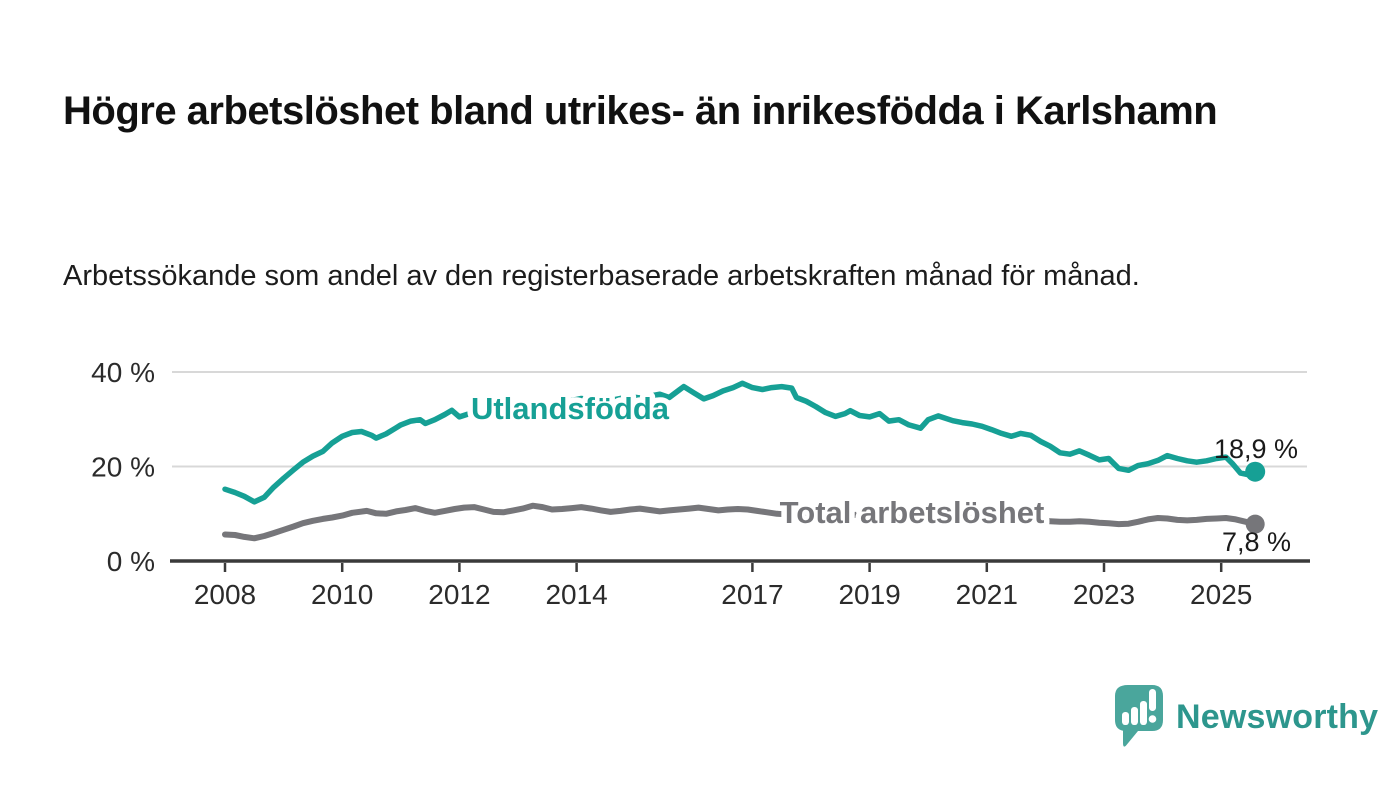 This screenshot has height=794, width=1400. I want to click on newsworthy-bubble-icon, so click(1139, 716).